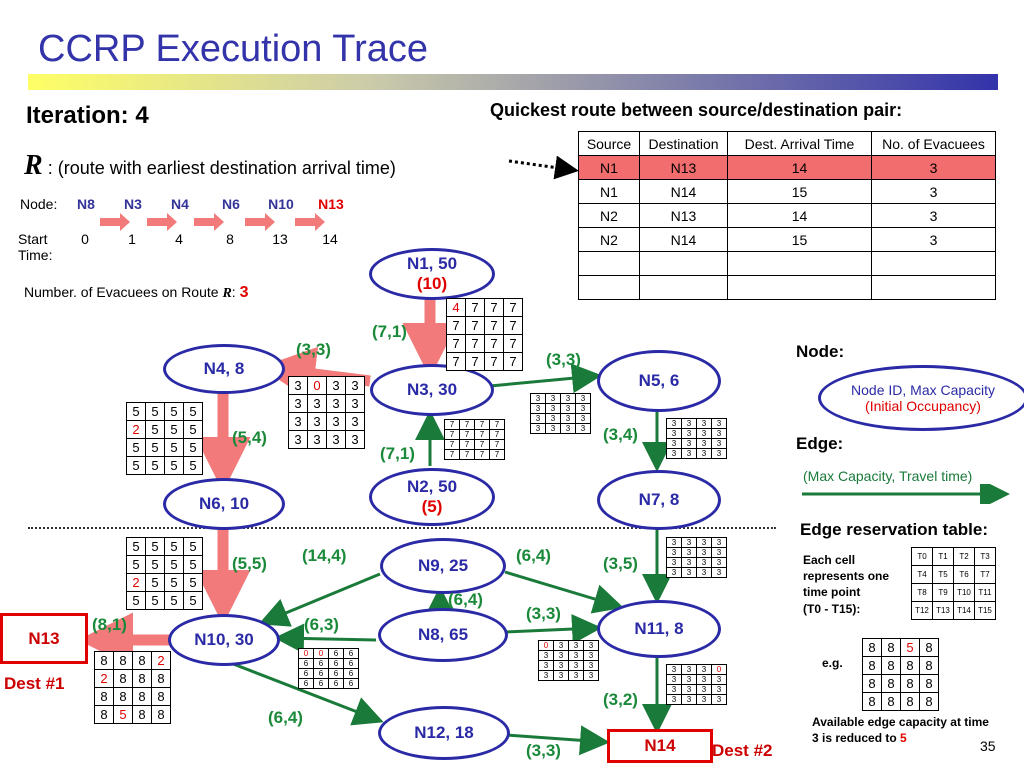  Describe the element at coordinates (231, 204) in the screenshot. I see `route-node-n6: N6` at that location.